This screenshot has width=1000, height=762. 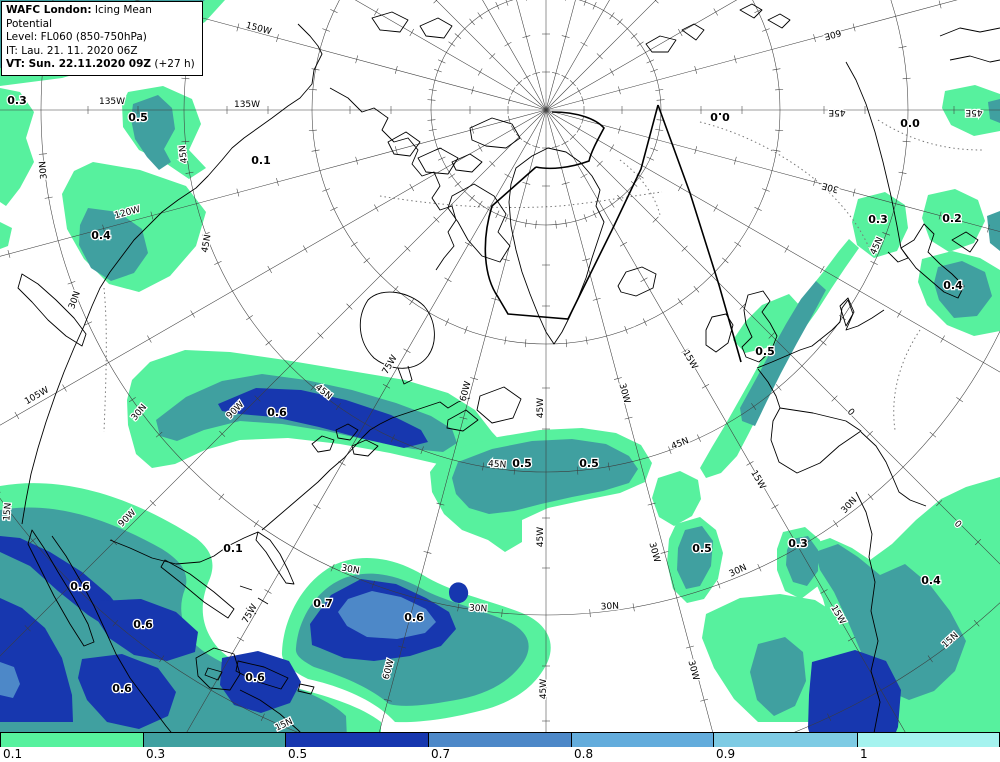 I want to click on title-line-level: Level: FL060 (850-750hPa), so click(x=76, y=37).